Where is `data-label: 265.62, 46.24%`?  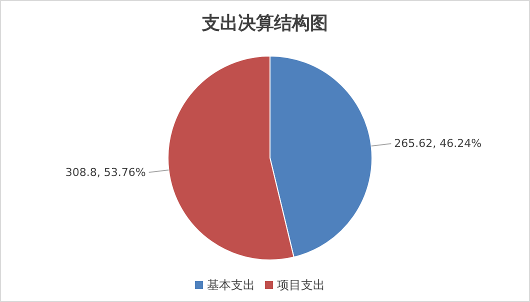 data-label: 265.62, 46.24% is located at coordinates (438, 143).